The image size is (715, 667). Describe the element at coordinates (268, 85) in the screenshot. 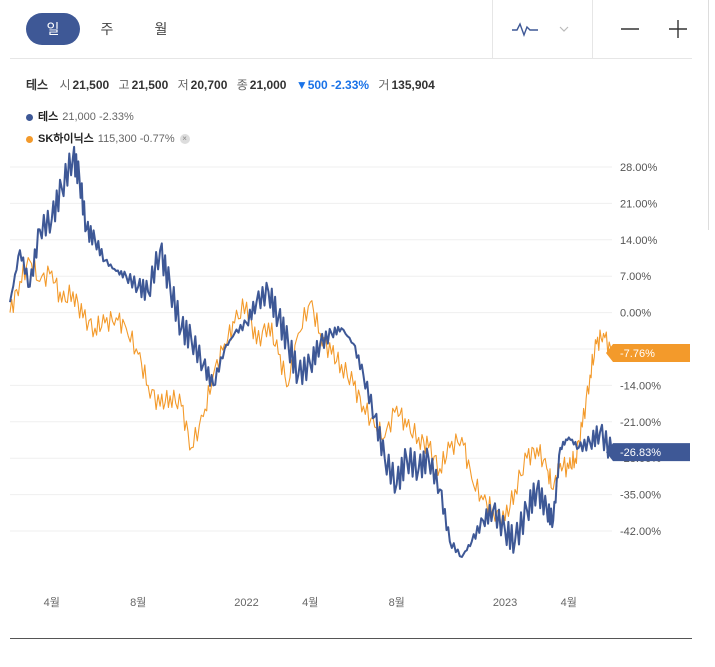

I see `close-value: 21,000` at that location.